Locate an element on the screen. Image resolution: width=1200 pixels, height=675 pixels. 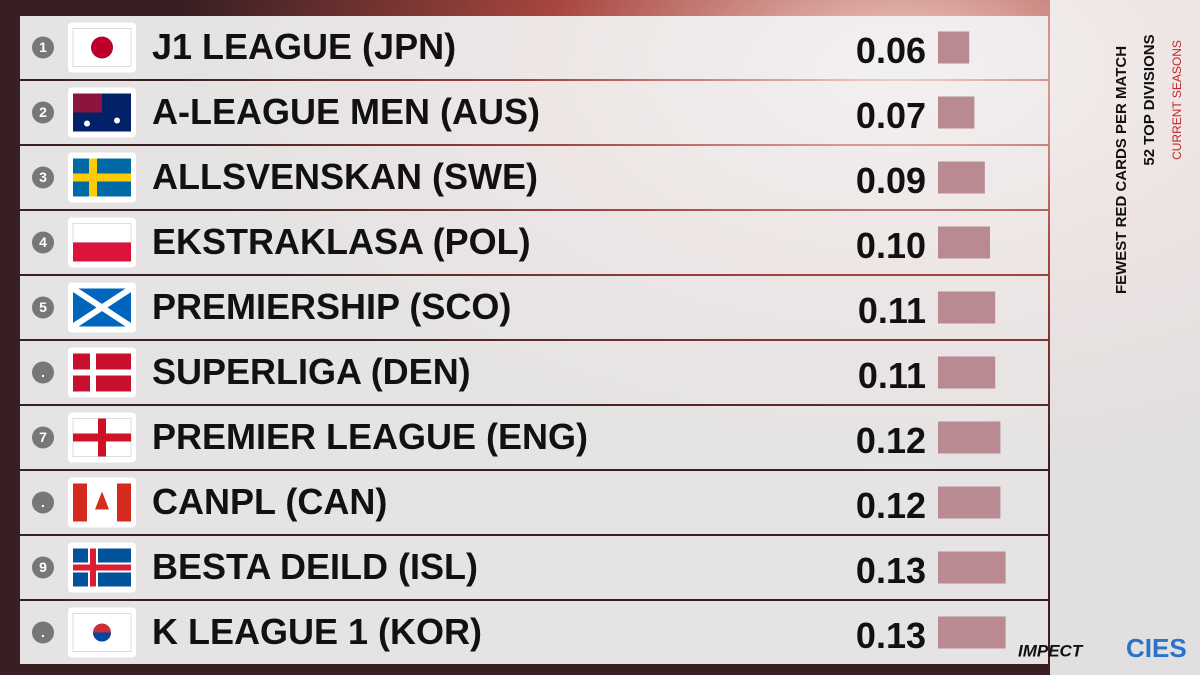
rank-label: 2 is located at coordinates (43, 112).